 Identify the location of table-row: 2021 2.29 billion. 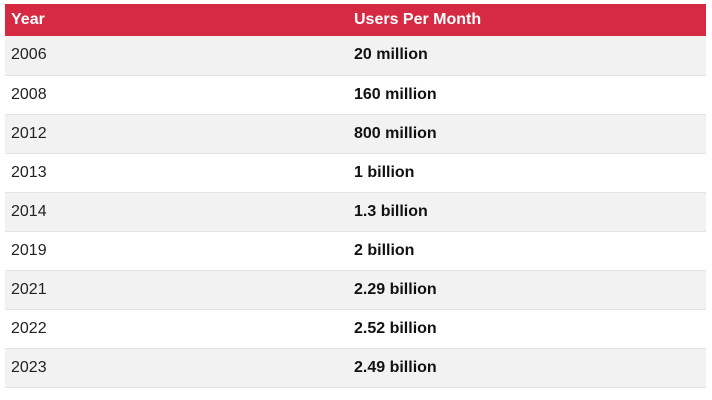
(355, 289).